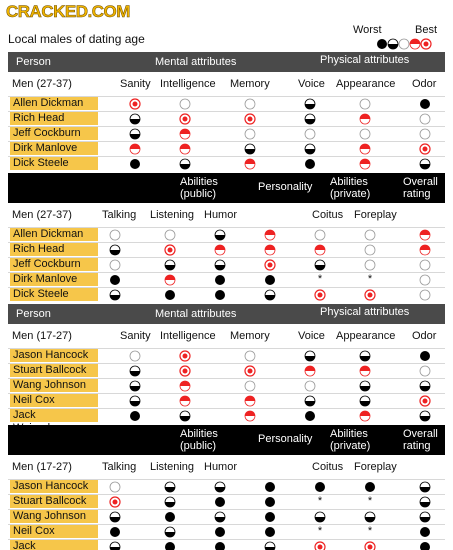 This screenshot has width=453, height=550. Describe the element at coordinates (350, 188) in the screenshot. I see `group-header: Abilities (private)` at that location.